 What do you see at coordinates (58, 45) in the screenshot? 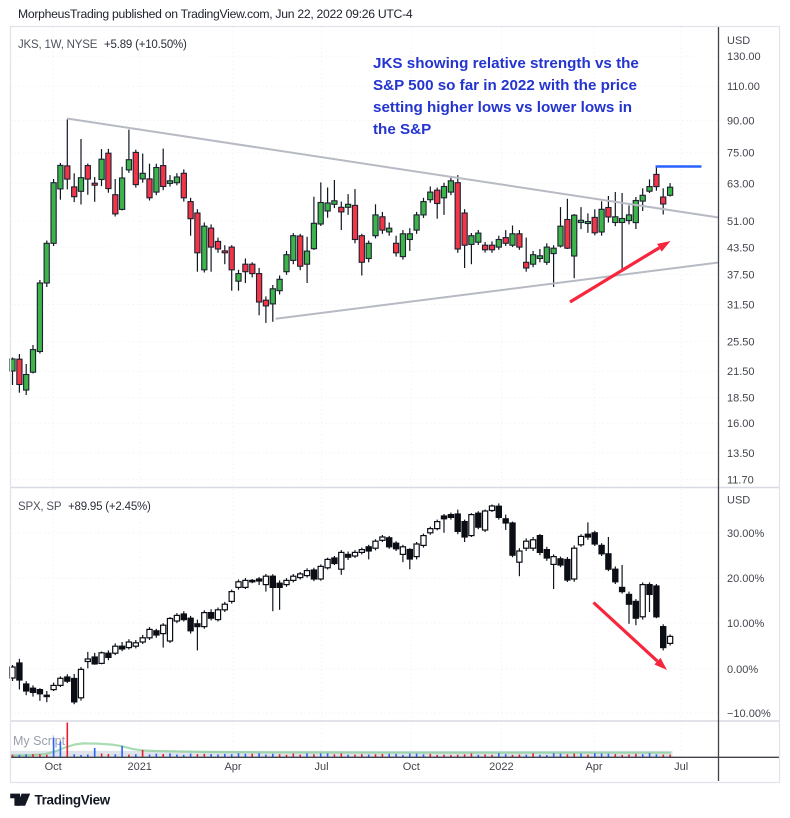
I see `svg-text: JKS, 1W, NYSE` at bounding box center [58, 45].